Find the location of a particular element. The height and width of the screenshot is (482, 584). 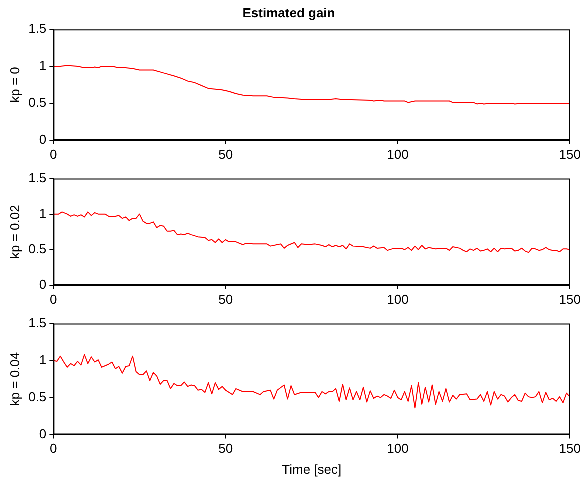

y-axis-title: kp = 0 is located at coordinates (14, 85).